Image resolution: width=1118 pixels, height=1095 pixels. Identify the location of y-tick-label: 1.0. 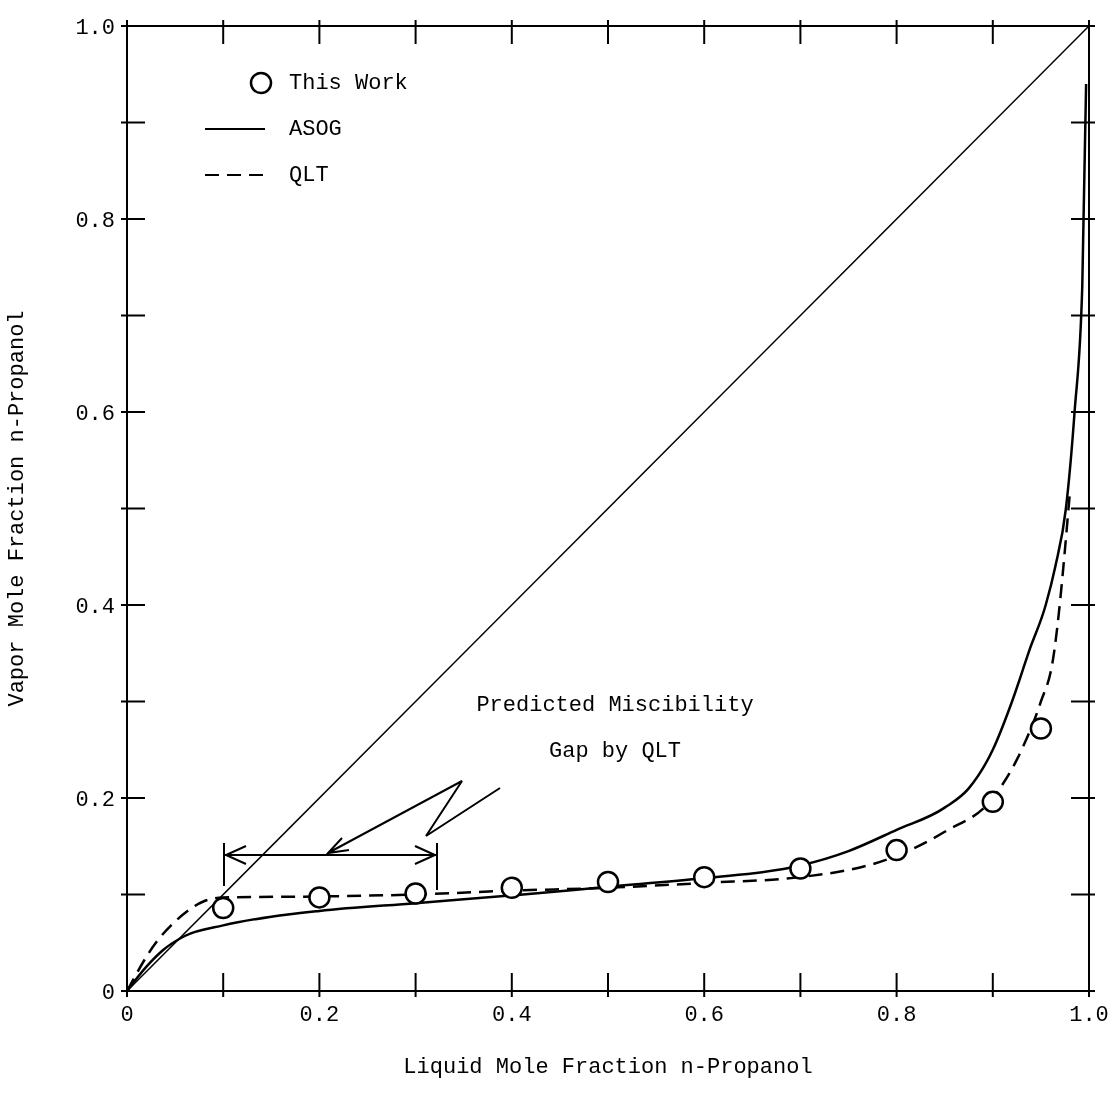
(95, 28).